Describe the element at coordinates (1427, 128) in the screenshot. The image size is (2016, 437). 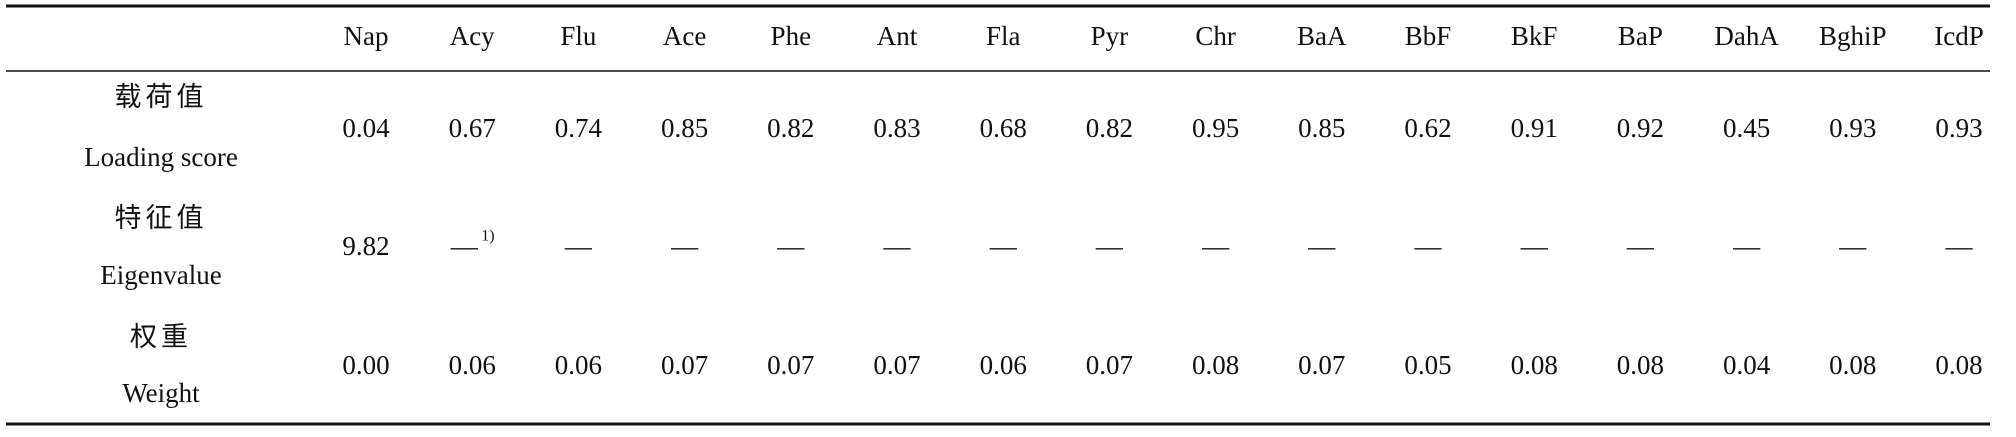
I see `cell: 0.62` at that location.